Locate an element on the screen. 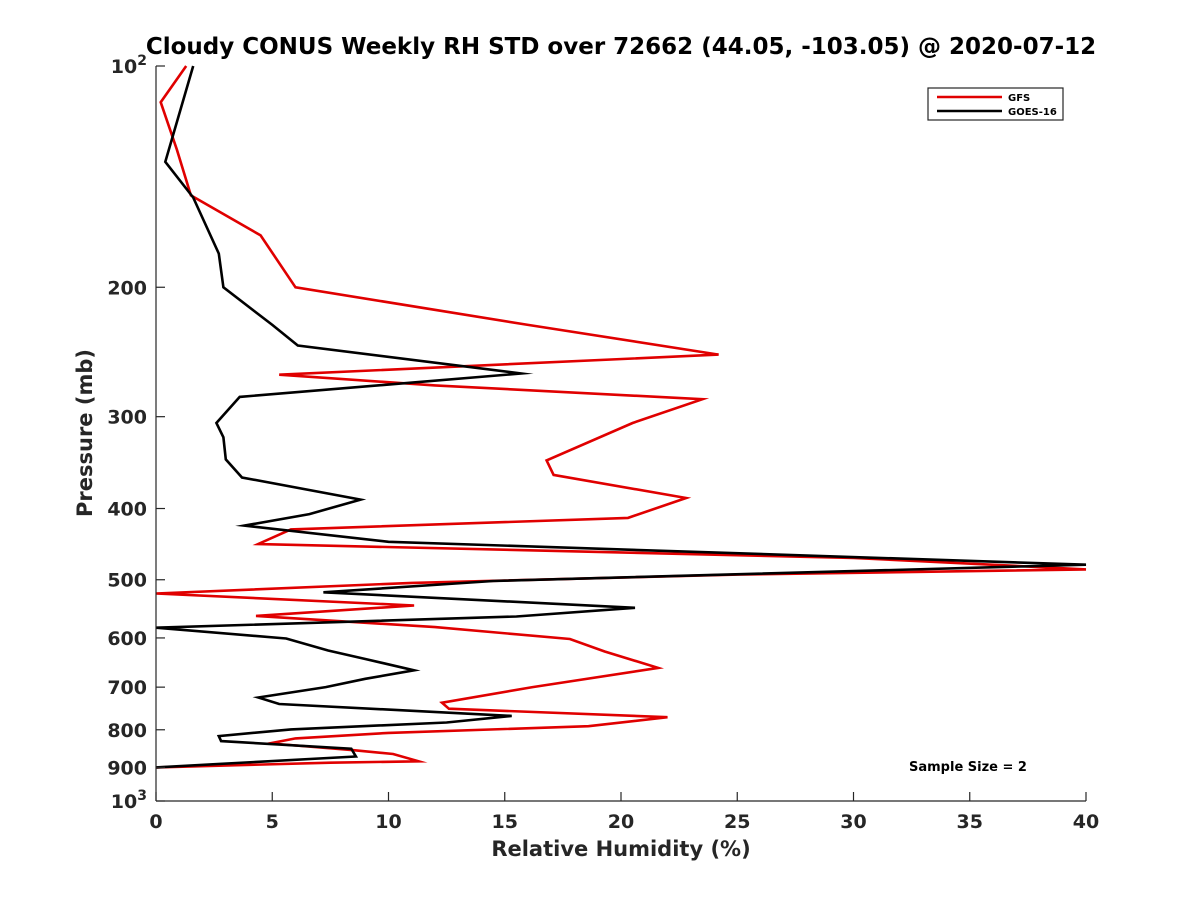  x-axis-label: Relative Humidity (%) is located at coordinates (620, 849).